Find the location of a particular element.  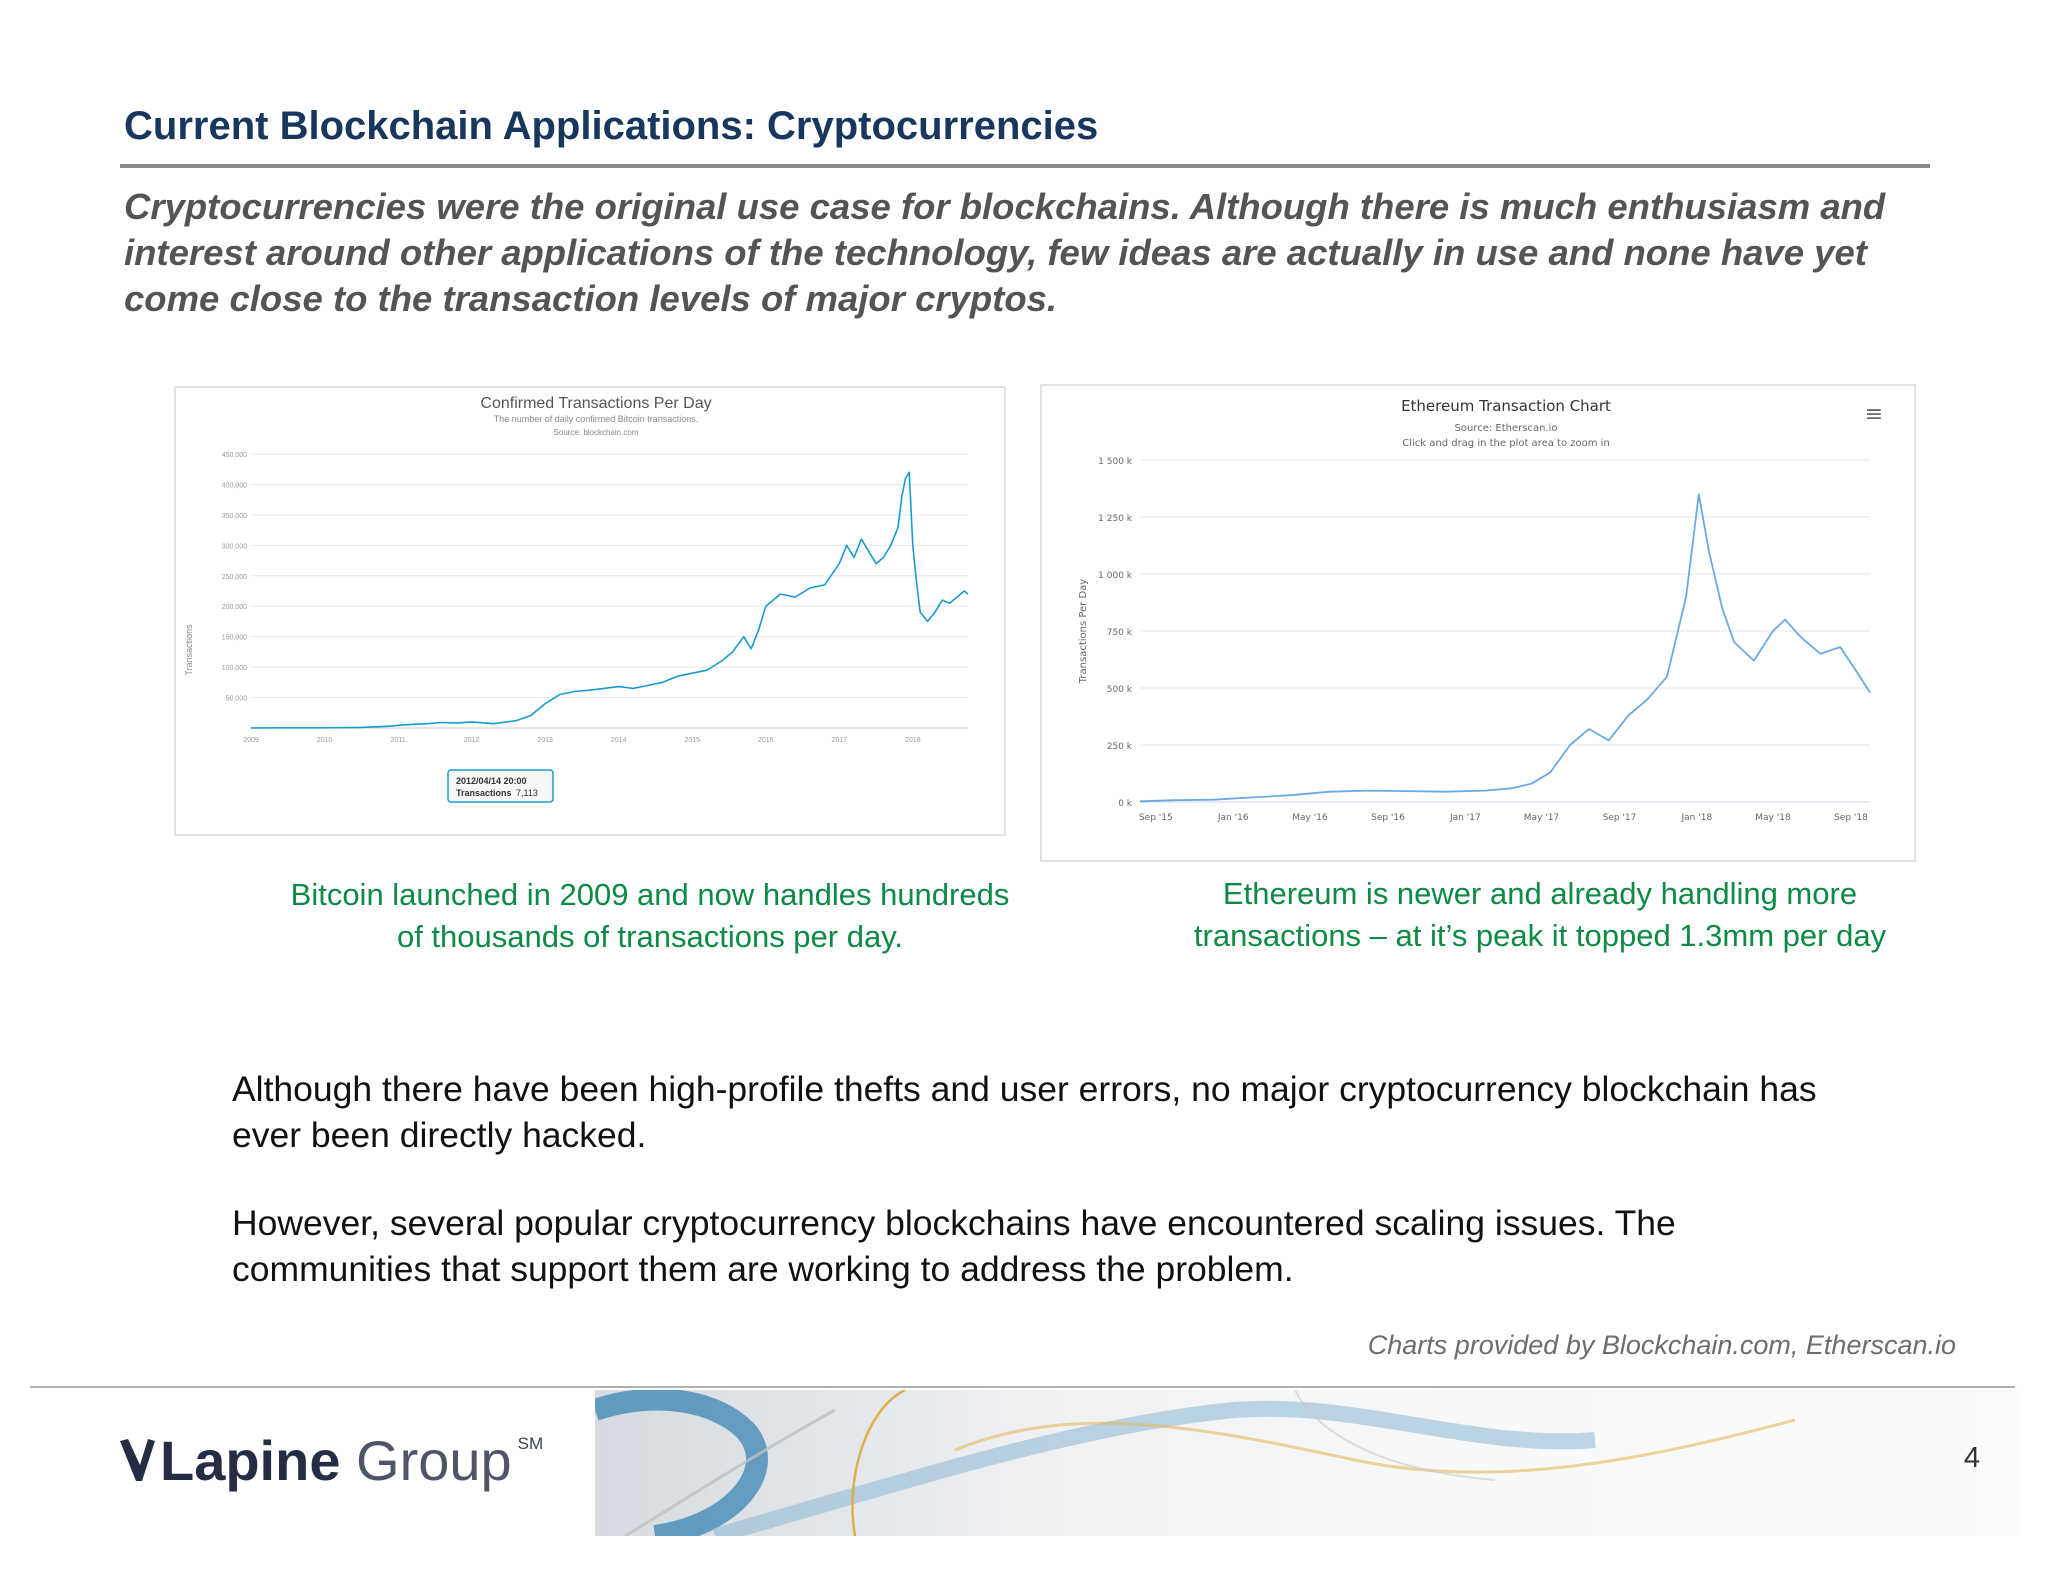

btc-y-tick-label: 350,000 is located at coordinates (234, 516).